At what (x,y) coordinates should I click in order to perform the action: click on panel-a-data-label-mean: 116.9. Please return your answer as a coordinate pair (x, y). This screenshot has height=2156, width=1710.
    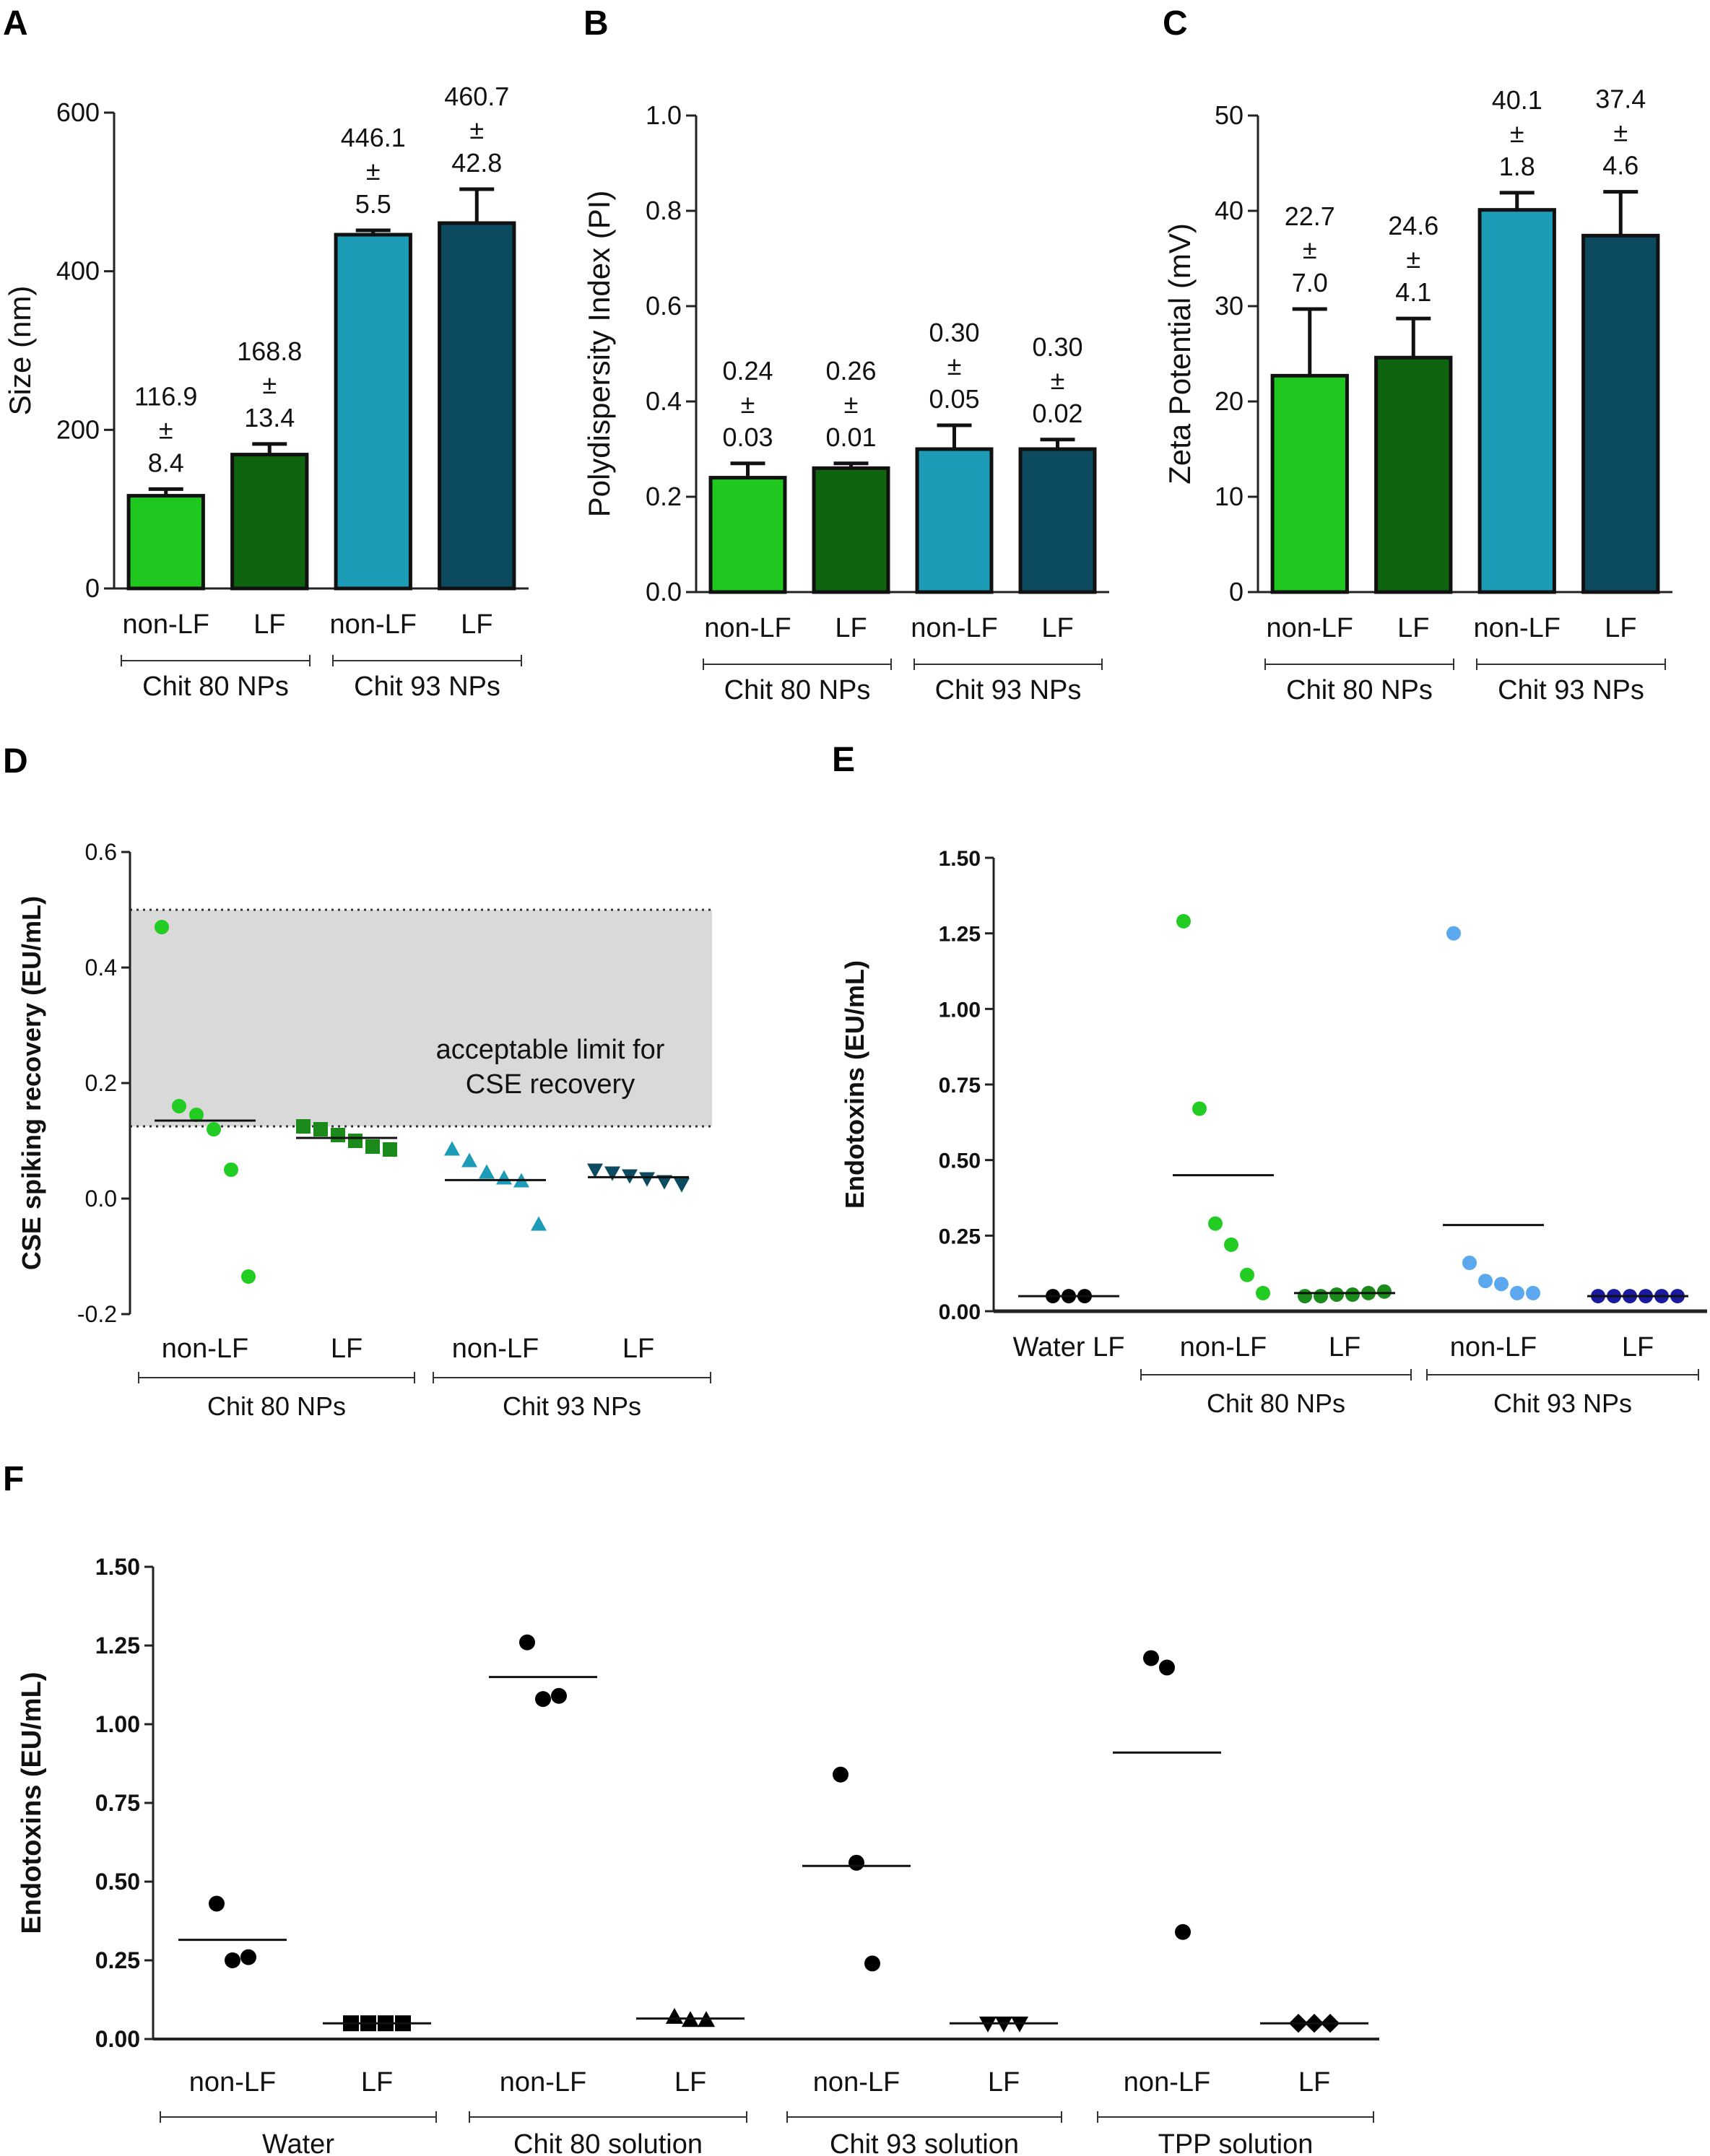
    Looking at the image, I should click on (165, 396).